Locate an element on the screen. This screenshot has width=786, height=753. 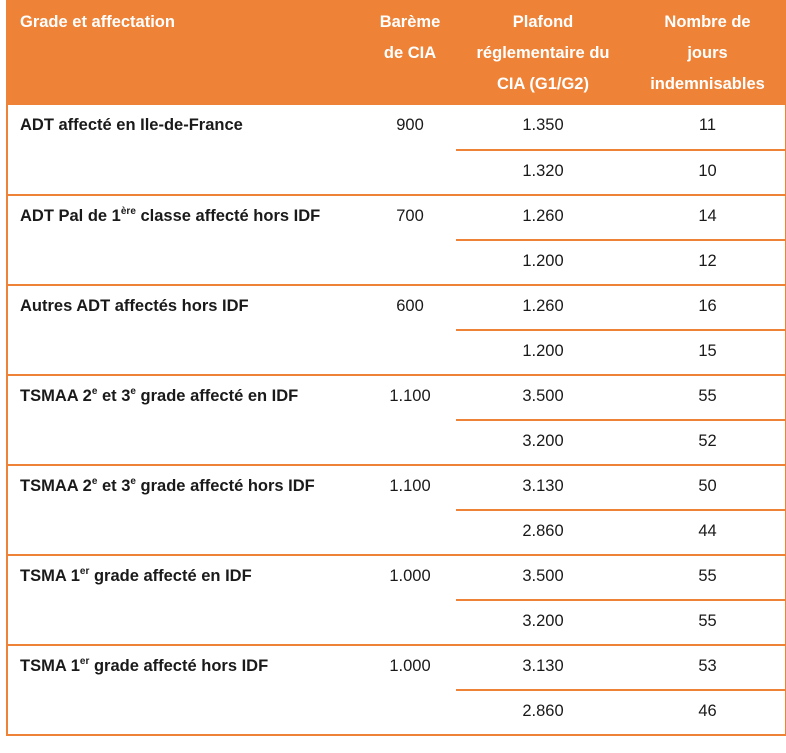
bareme-cell: 700 is located at coordinates (410, 240).